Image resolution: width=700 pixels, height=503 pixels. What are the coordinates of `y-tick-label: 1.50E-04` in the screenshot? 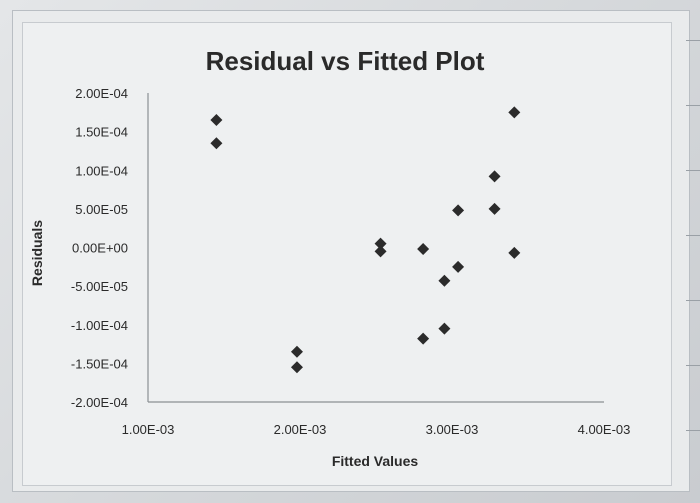 It's located at (101, 132).